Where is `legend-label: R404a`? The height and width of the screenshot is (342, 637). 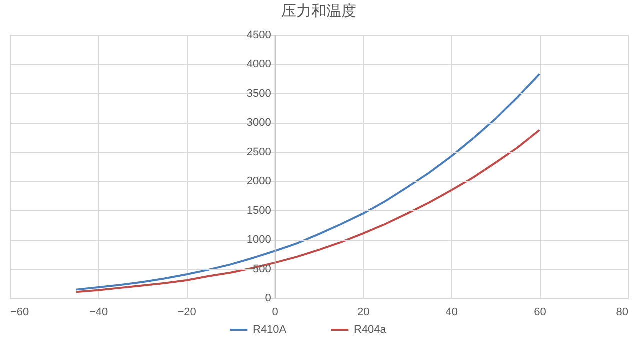 legend-label: R404a is located at coordinates (371, 330).